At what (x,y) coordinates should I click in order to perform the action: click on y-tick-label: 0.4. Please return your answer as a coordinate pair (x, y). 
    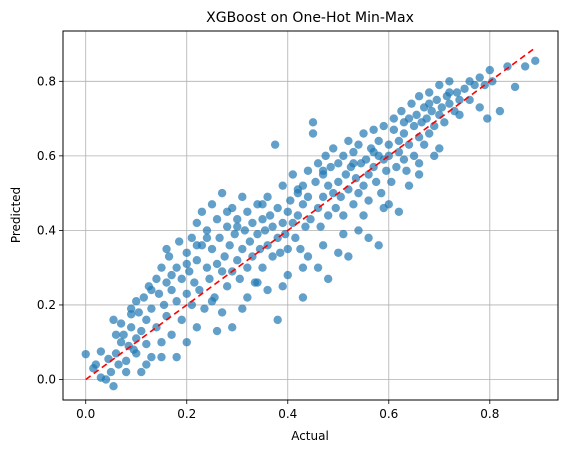
    Looking at the image, I should click on (46, 230).